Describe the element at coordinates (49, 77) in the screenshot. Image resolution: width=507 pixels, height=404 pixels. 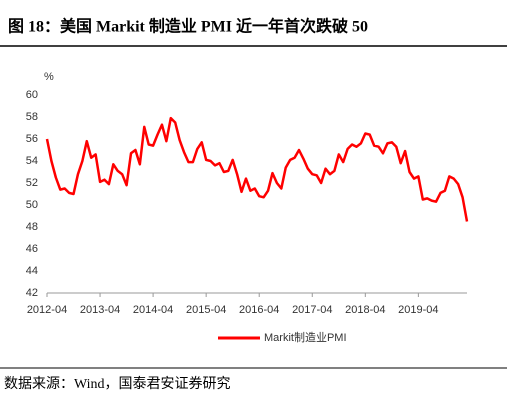
I see `y-axis-label: %` at that location.